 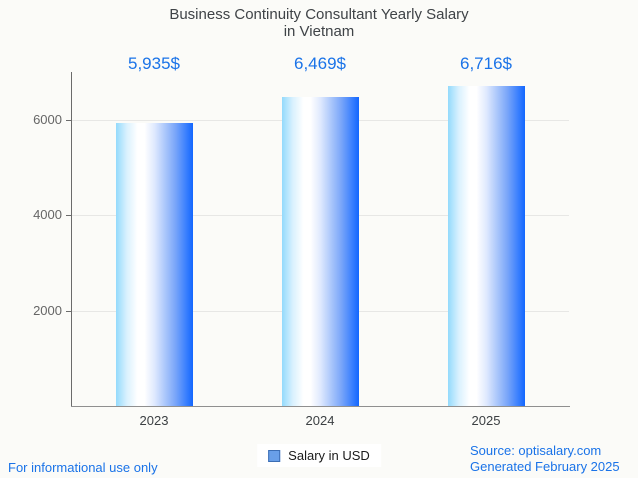 What do you see at coordinates (320, 63) in the screenshot?
I see `value-label-2024: 6,469$` at bounding box center [320, 63].